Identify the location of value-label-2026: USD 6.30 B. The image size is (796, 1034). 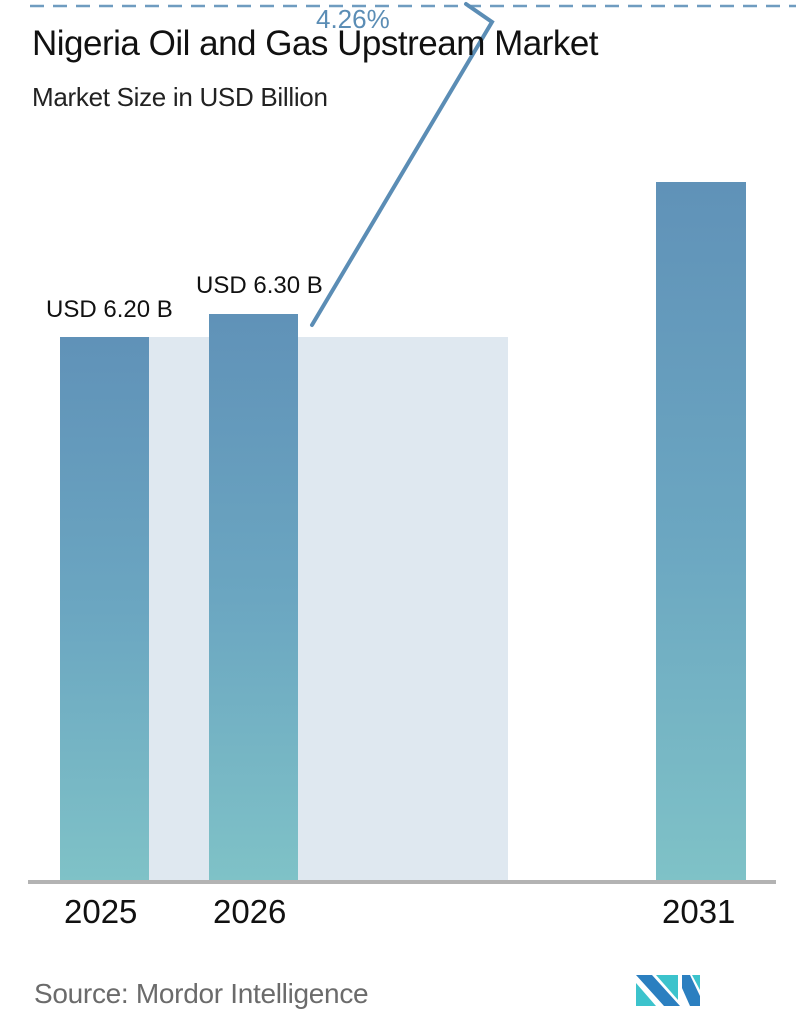
(259, 285).